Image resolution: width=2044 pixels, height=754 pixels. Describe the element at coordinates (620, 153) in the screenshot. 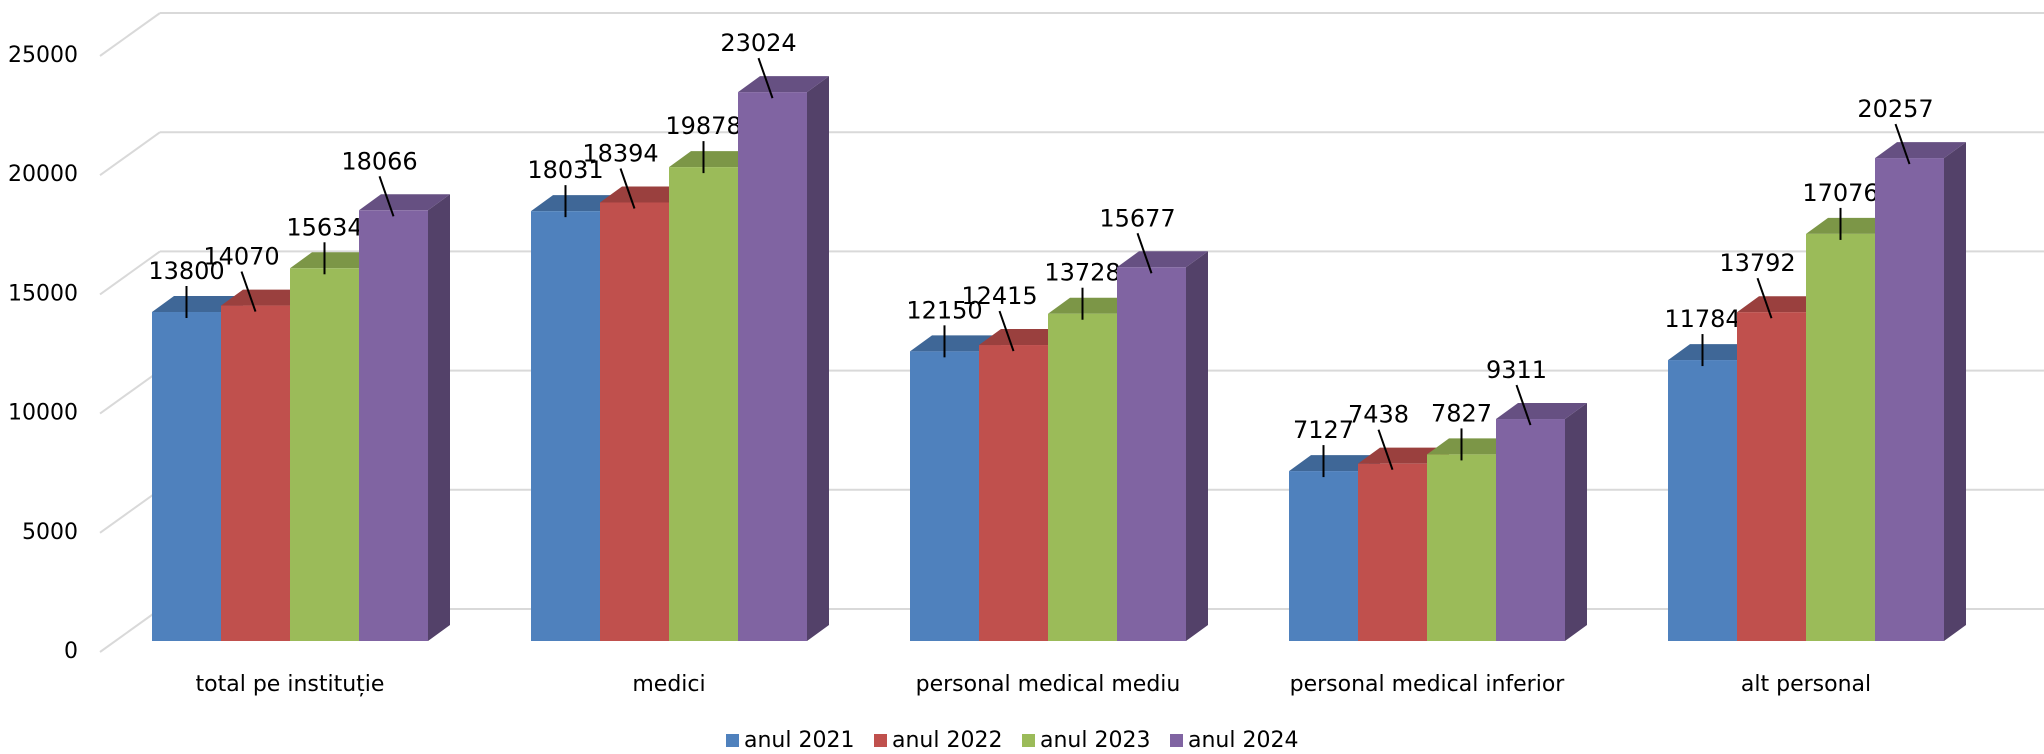

I see `data-label: 18394` at that location.